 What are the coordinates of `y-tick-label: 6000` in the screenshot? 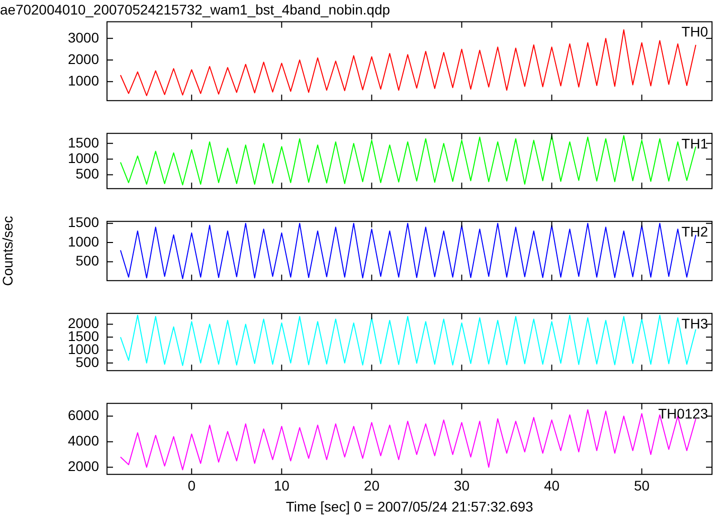 It's located at (84, 415).